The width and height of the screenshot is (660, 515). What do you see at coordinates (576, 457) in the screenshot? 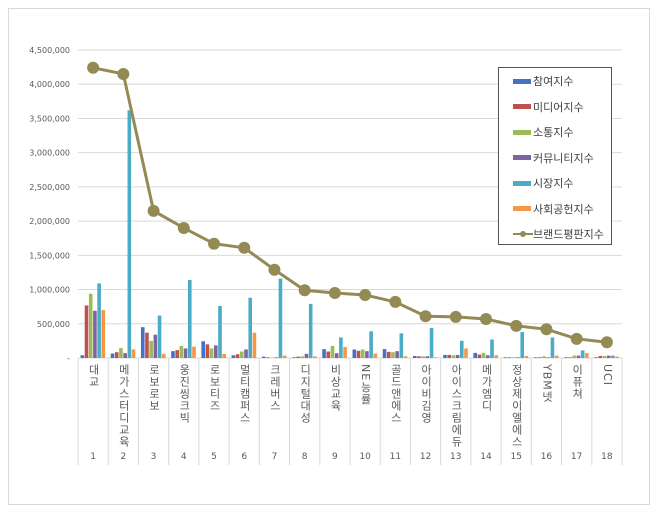
I see `rank-label: 17` at bounding box center [576, 457].